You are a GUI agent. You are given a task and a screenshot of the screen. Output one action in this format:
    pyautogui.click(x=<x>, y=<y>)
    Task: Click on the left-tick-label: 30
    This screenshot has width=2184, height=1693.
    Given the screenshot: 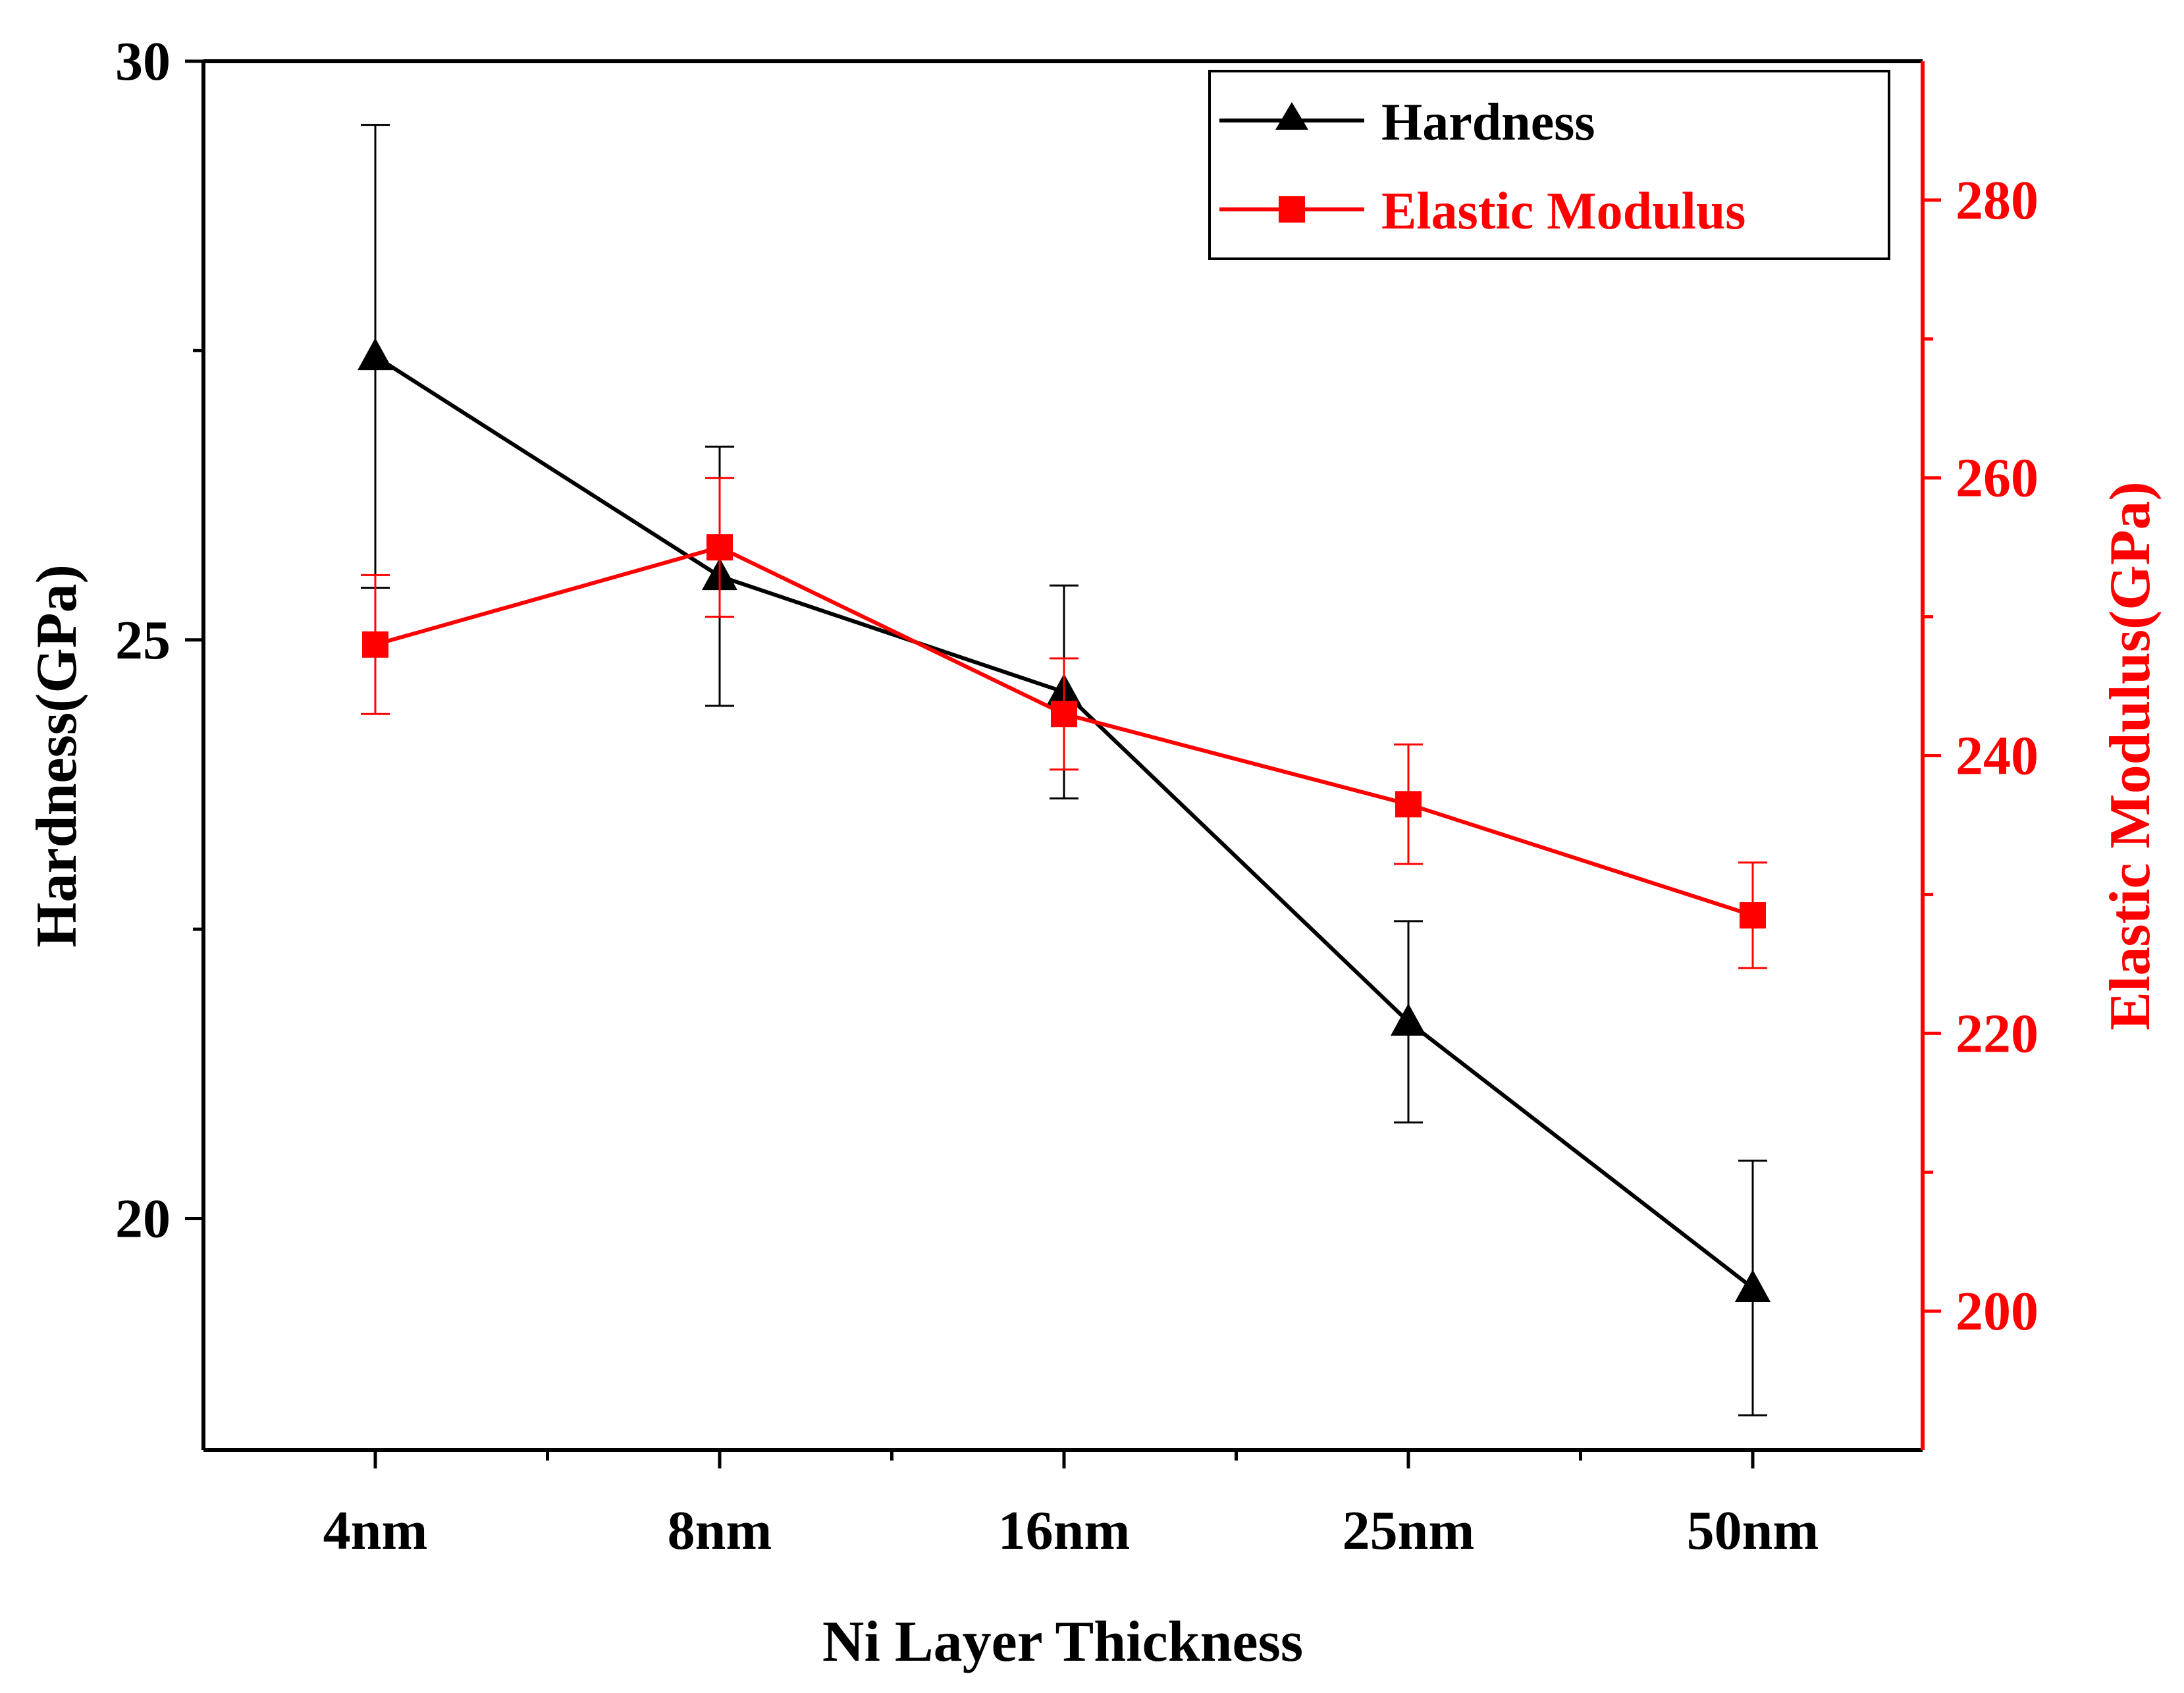 What is the action you would take?
    pyautogui.click(x=143, y=61)
    